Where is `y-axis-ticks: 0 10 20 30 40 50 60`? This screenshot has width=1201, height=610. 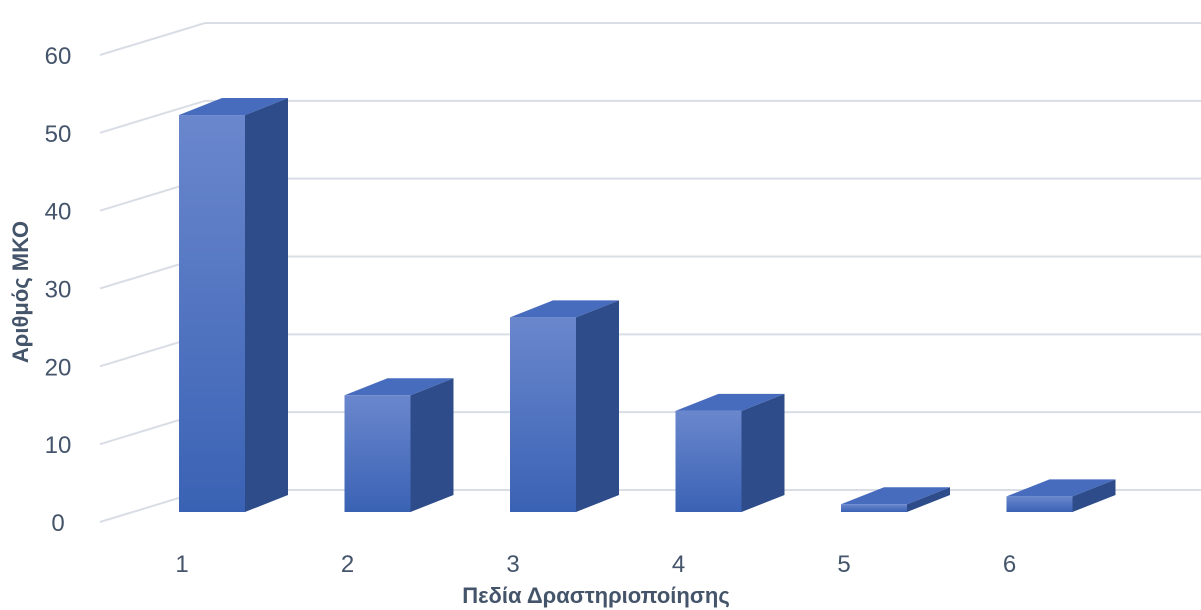
y-axis-ticks: 0 10 20 30 40 50 60 is located at coordinates (58, 290).